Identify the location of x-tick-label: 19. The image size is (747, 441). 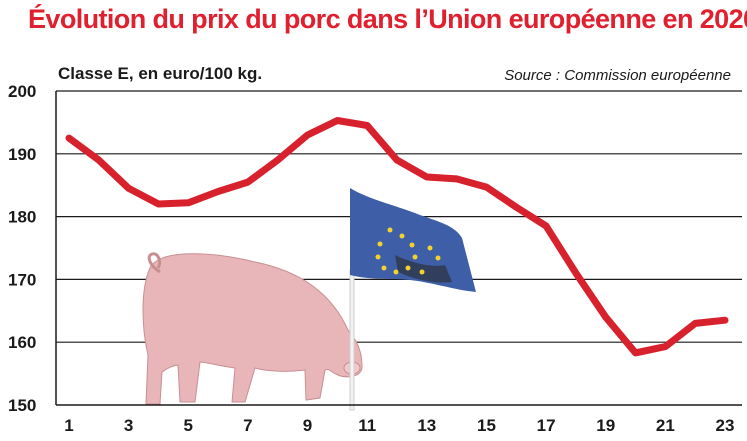
(605, 425).